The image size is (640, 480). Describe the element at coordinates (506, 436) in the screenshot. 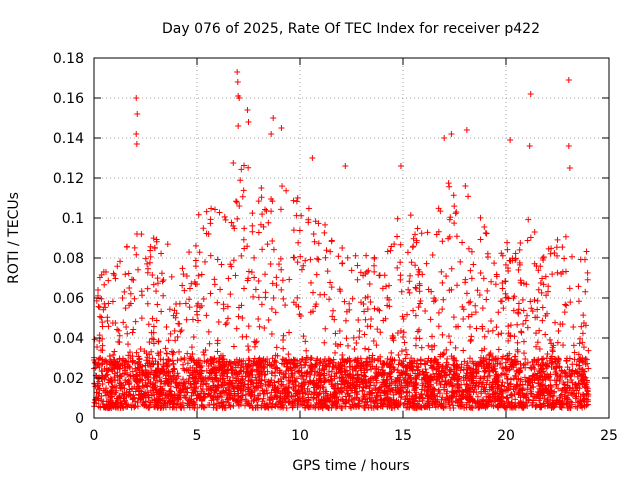

I see `x-tick-label: 20` at that location.